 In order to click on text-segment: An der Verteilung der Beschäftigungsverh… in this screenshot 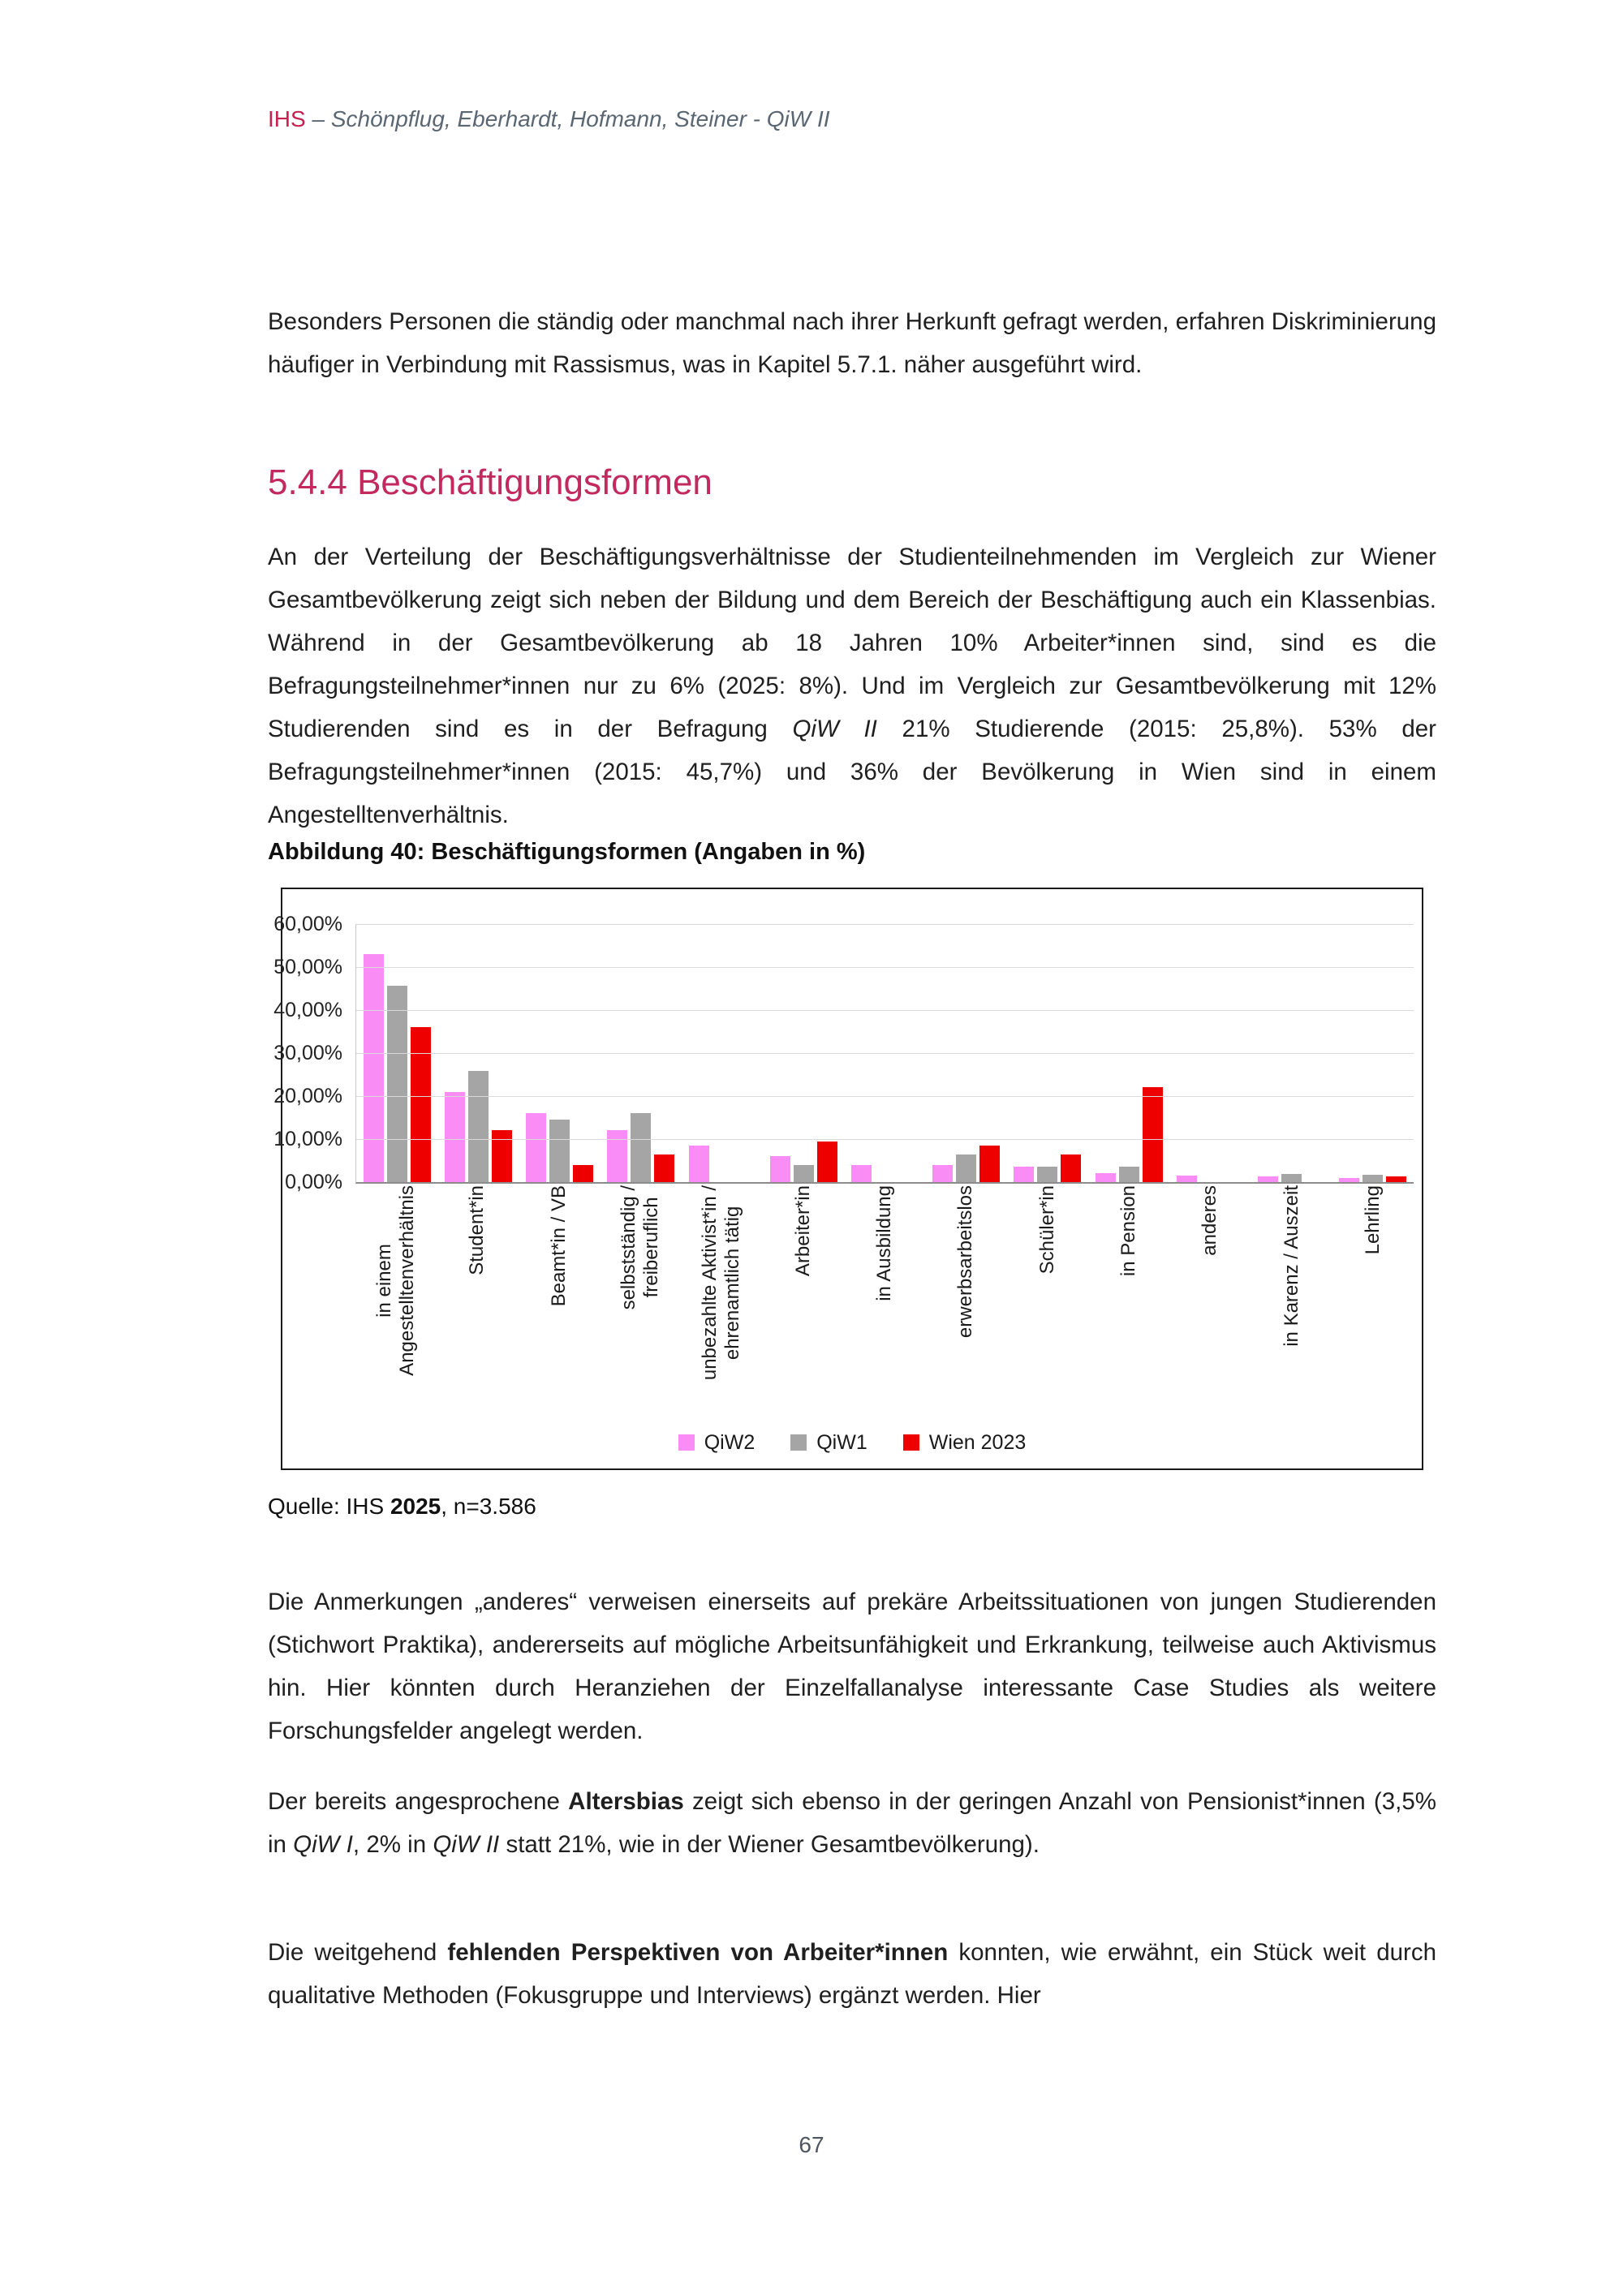, I will do `click(852, 642)`.